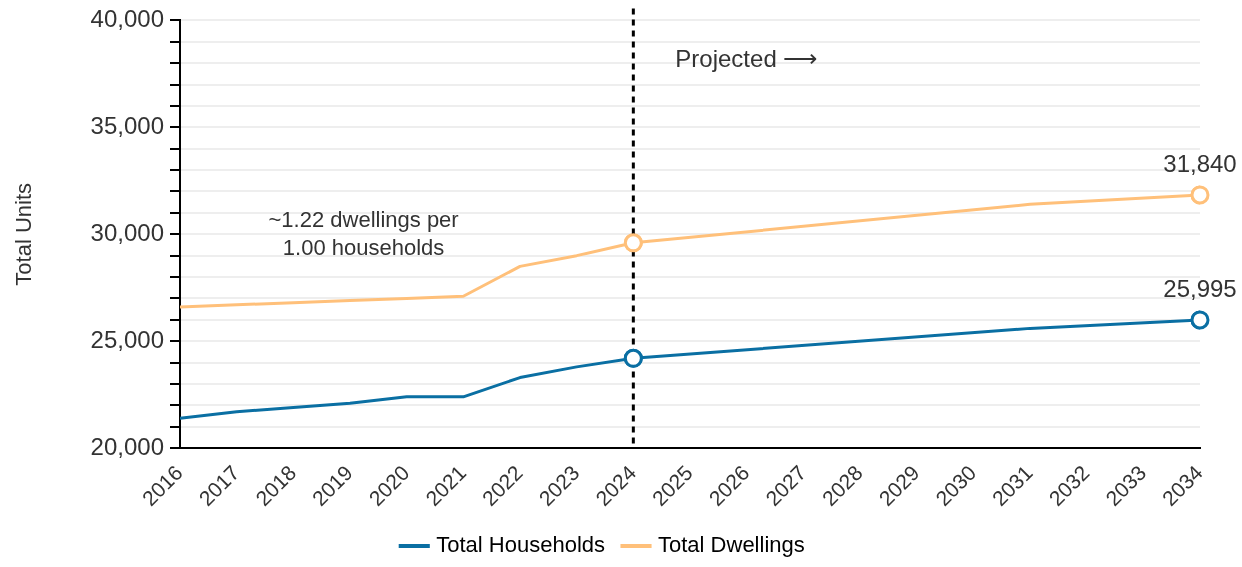  I want to click on data-label: 25,995, so click(1200, 288).